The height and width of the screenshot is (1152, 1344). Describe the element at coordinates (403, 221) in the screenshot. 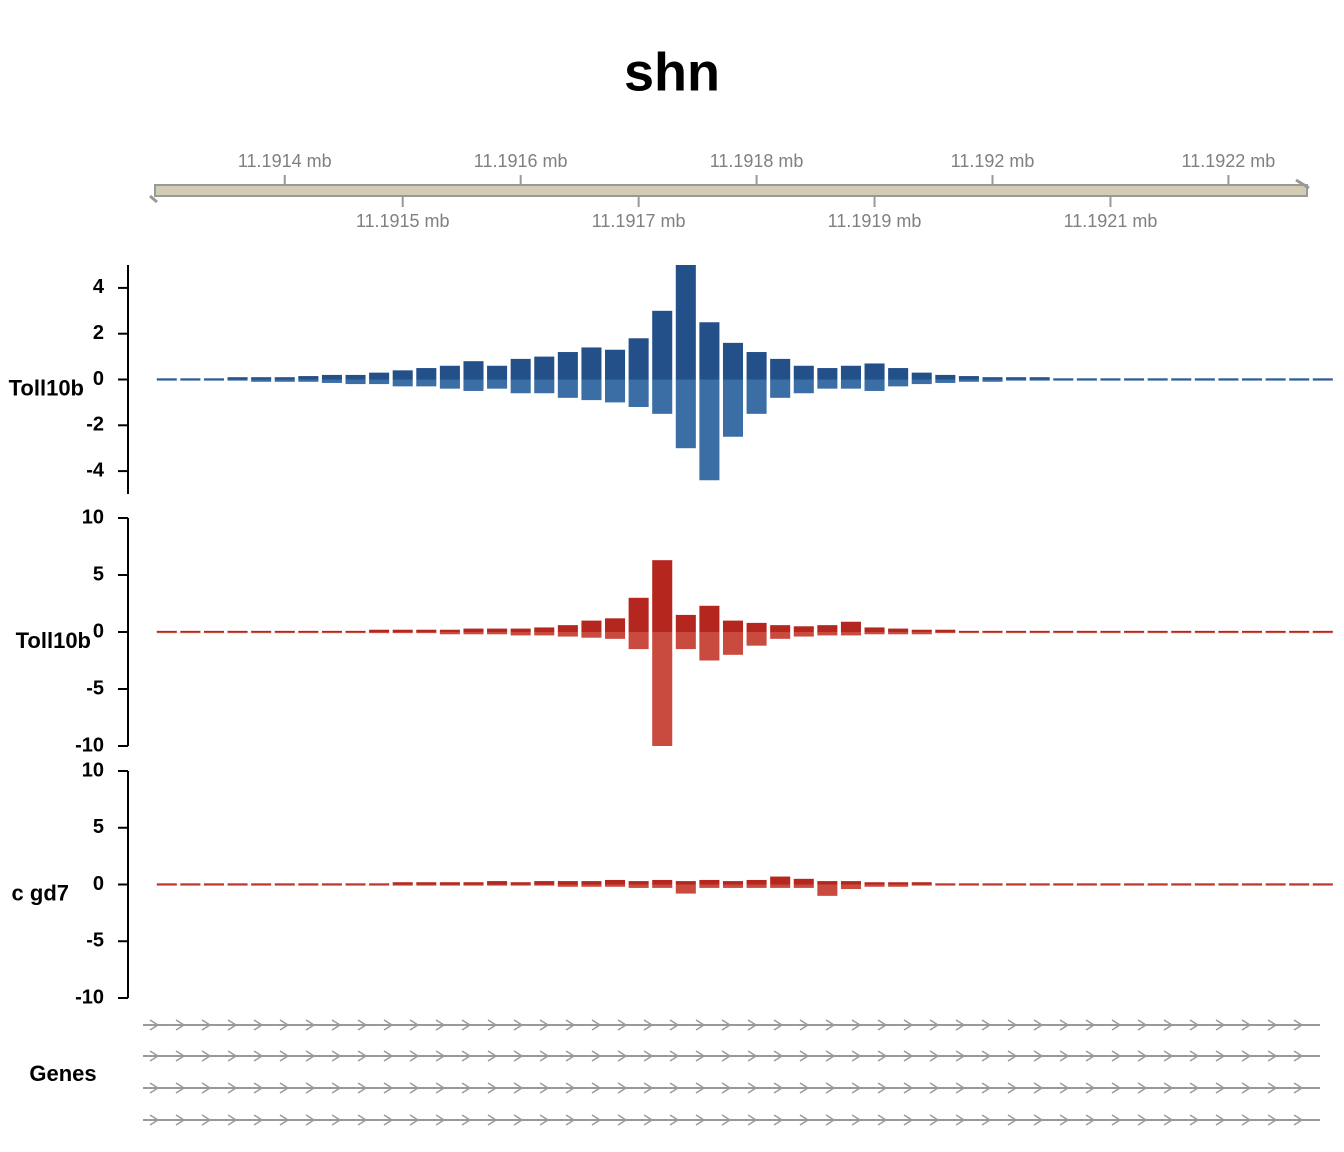

I see `x-tick-label: 11.1915 mb` at that location.